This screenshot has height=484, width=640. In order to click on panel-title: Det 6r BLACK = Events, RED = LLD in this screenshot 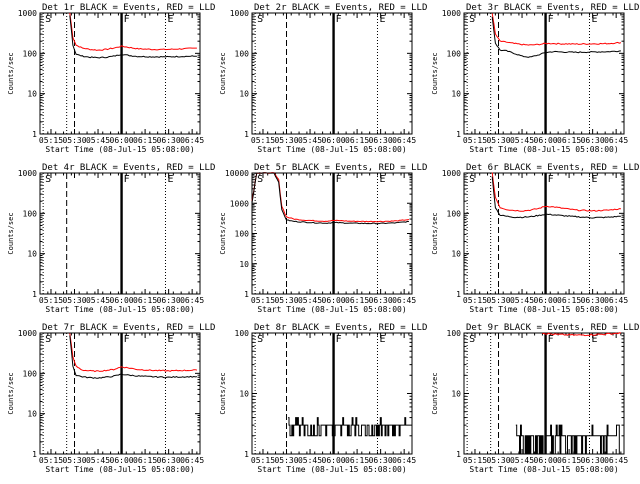, I will do `click(552, 168)`.